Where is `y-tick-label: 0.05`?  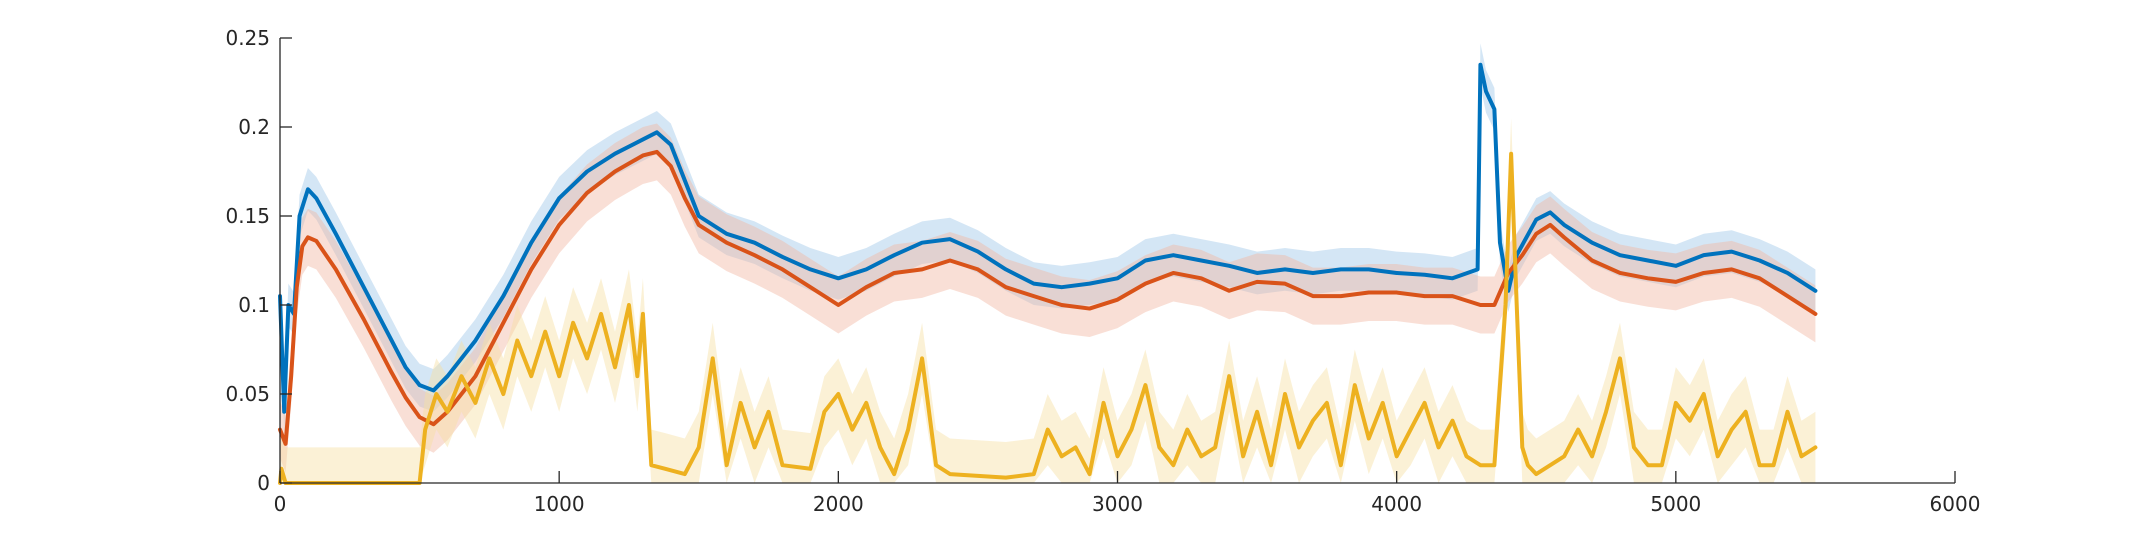
y-tick-label: 0.05 is located at coordinates (247, 394).